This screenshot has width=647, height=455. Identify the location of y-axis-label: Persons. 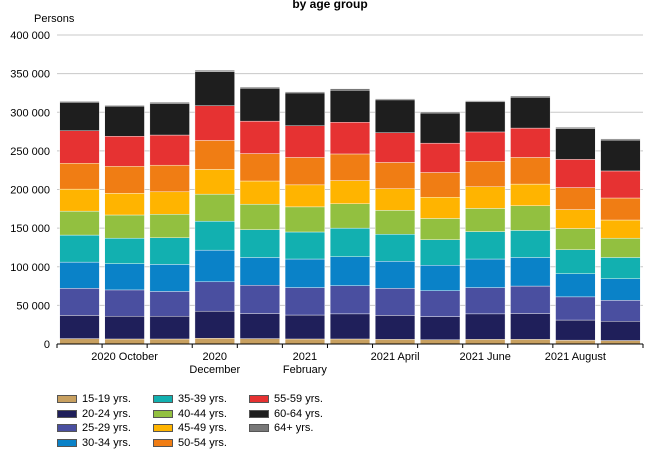
(54, 19).